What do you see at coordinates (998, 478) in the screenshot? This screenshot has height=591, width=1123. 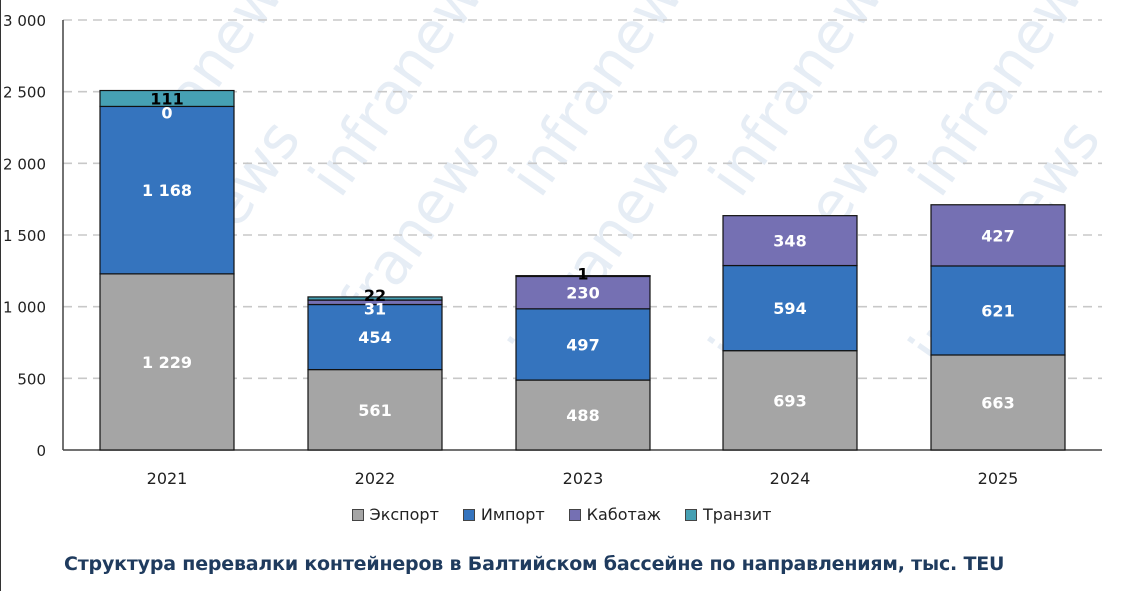 I see `x-tick-label: 2025` at bounding box center [998, 478].